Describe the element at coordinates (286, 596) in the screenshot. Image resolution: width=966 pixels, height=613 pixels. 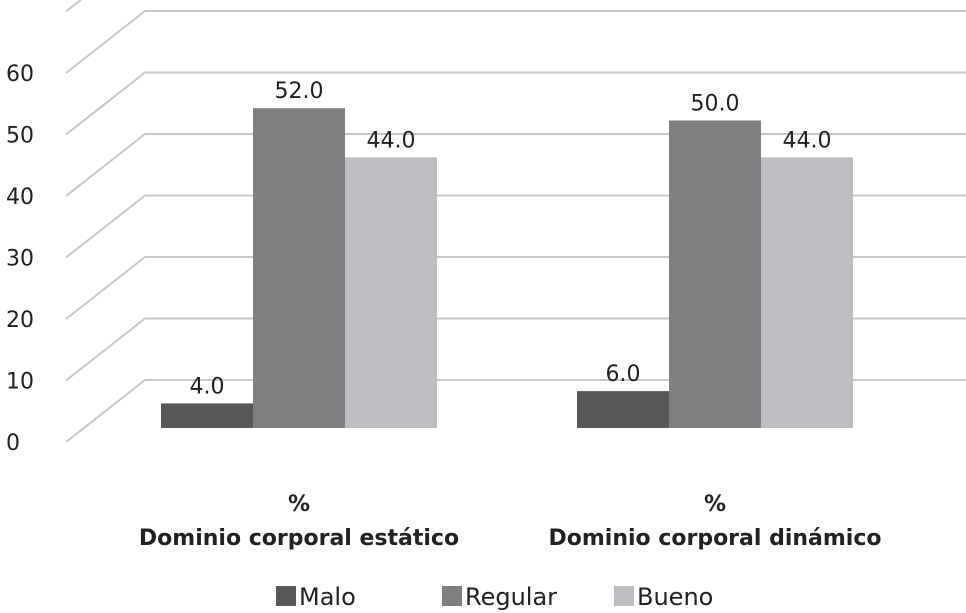
I see `legend-swatch-malo` at that location.